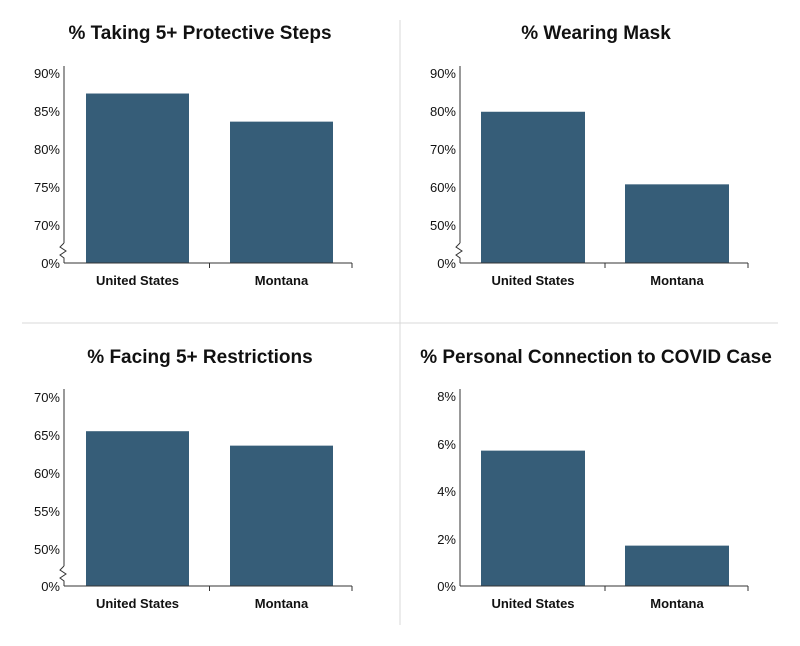 This screenshot has height=646, width=800. What do you see at coordinates (199, 357) in the screenshot?
I see `chart-title: % Facing 5+ Restrictions` at bounding box center [199, 357].